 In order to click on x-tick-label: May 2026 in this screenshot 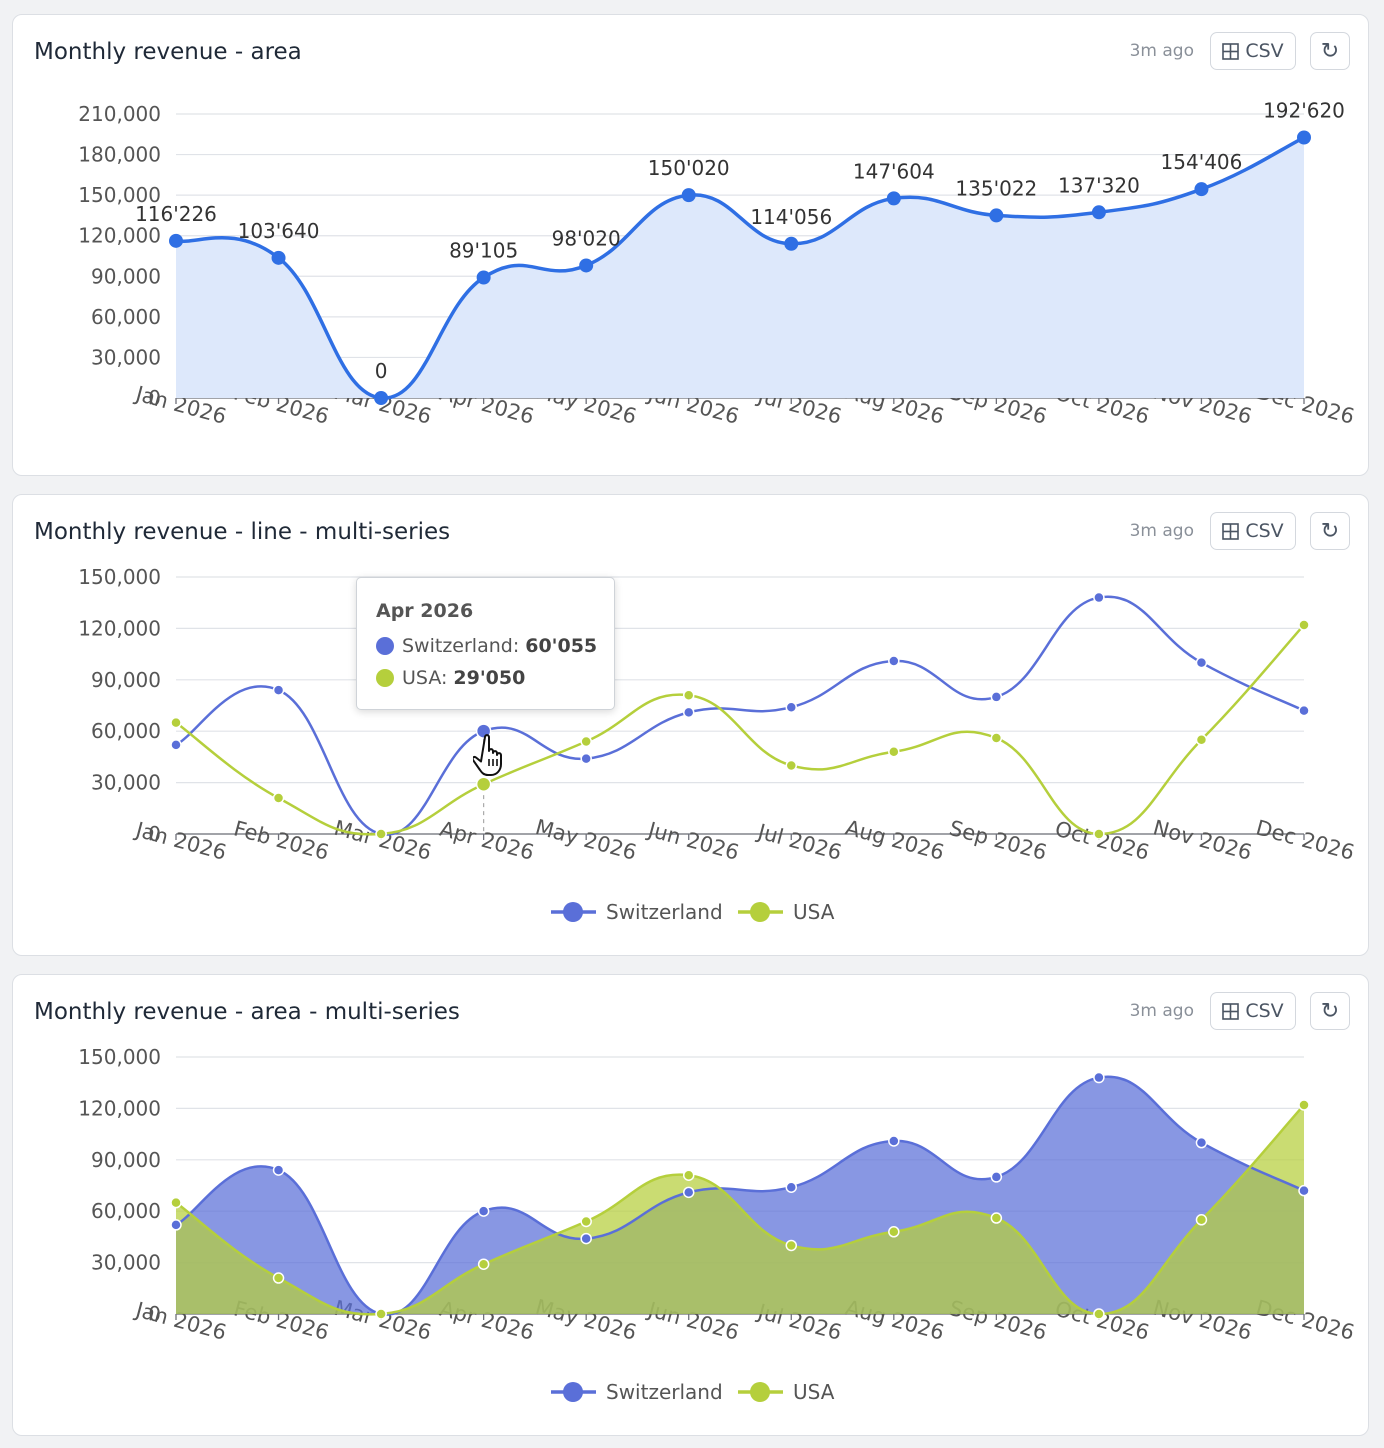, I will do `click(586, 840)`.